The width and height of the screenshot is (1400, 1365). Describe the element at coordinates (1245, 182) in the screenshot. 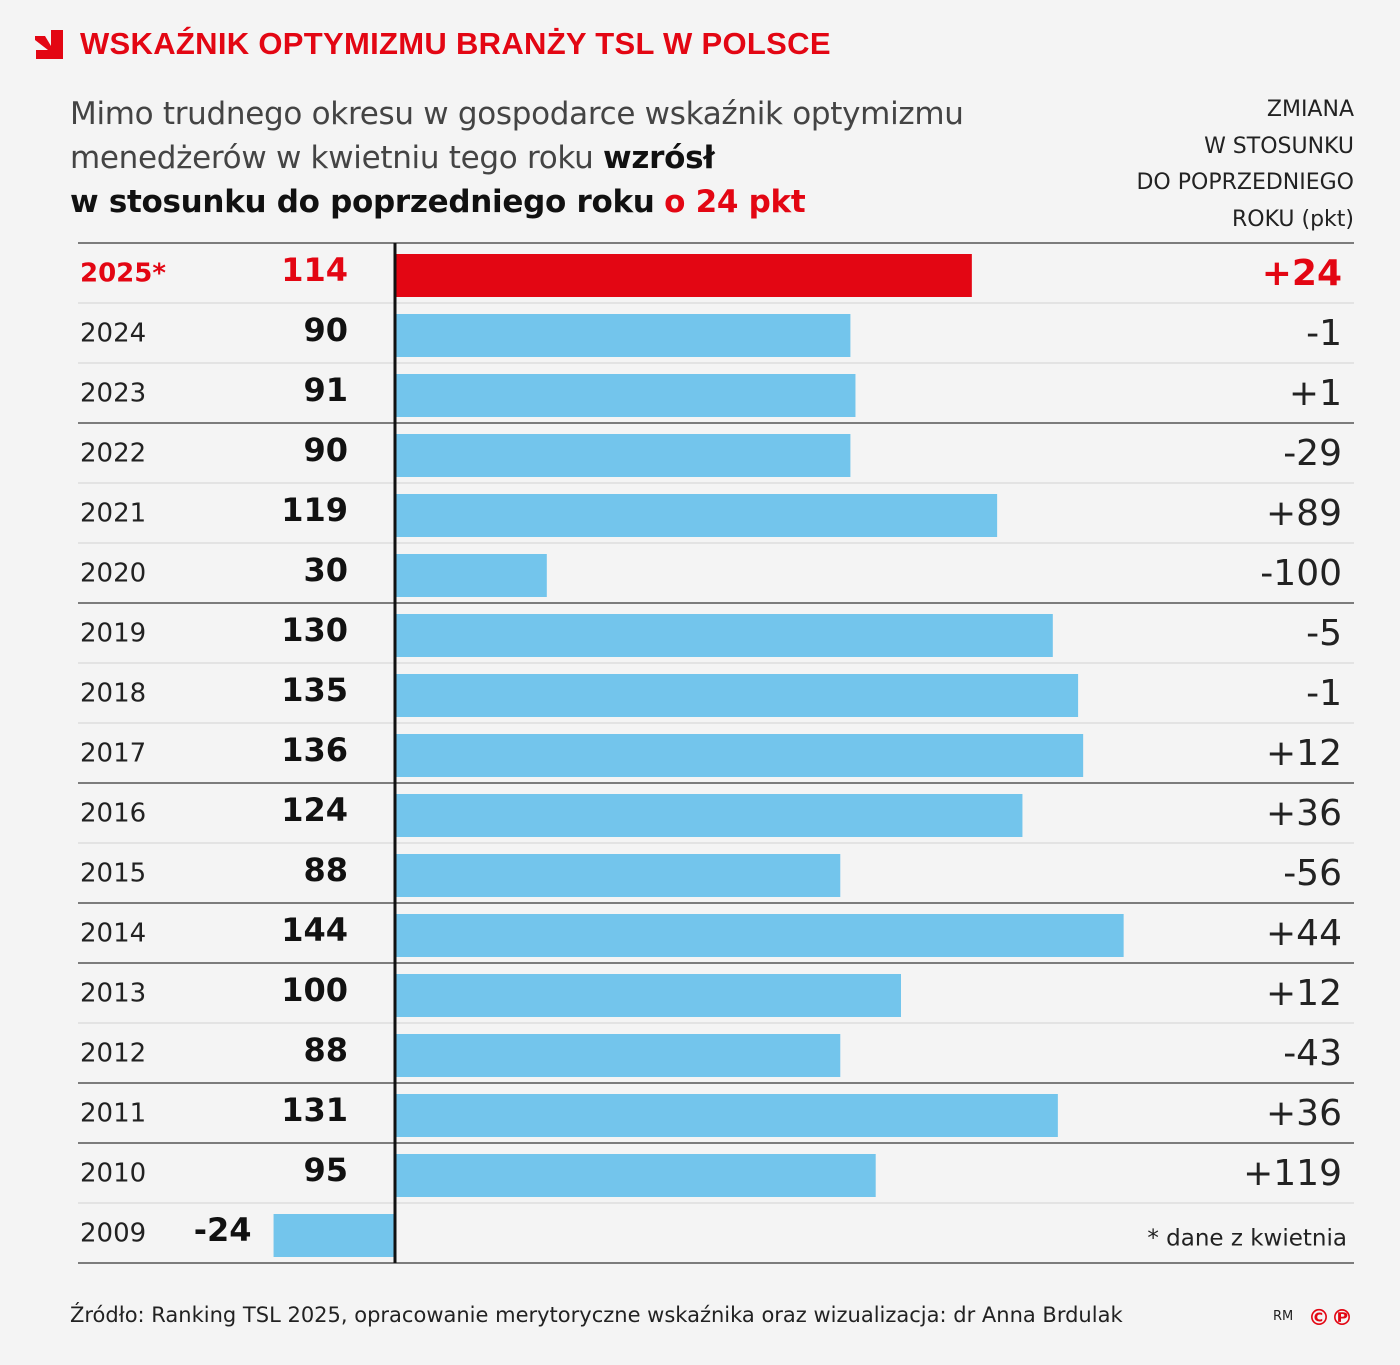

I see `header-line: DO POPRZEDNIEGO` at that location.